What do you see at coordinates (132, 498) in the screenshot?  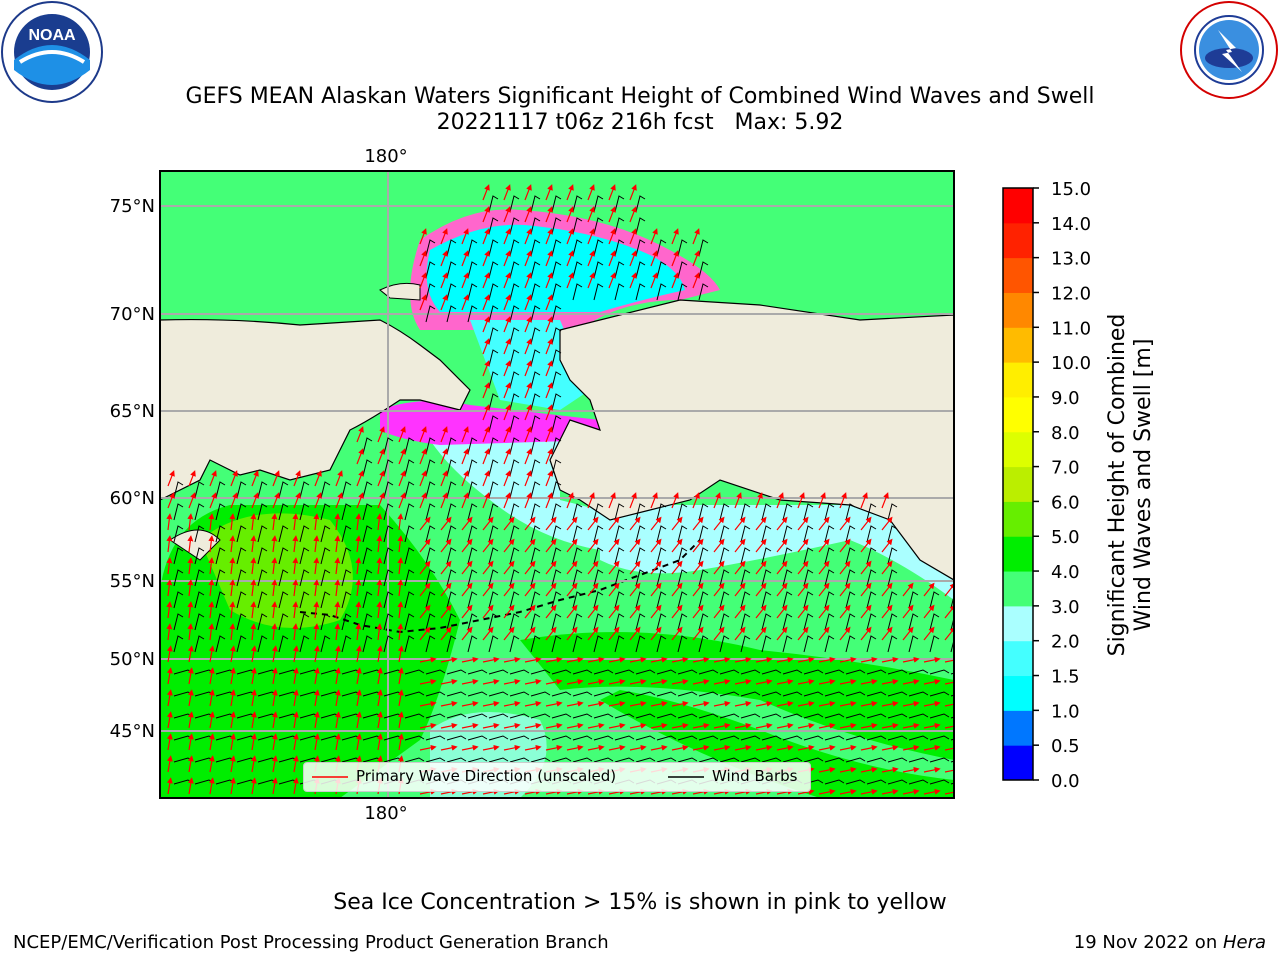 I see `lat-label: 60°N` at bounding box center [132, 498].